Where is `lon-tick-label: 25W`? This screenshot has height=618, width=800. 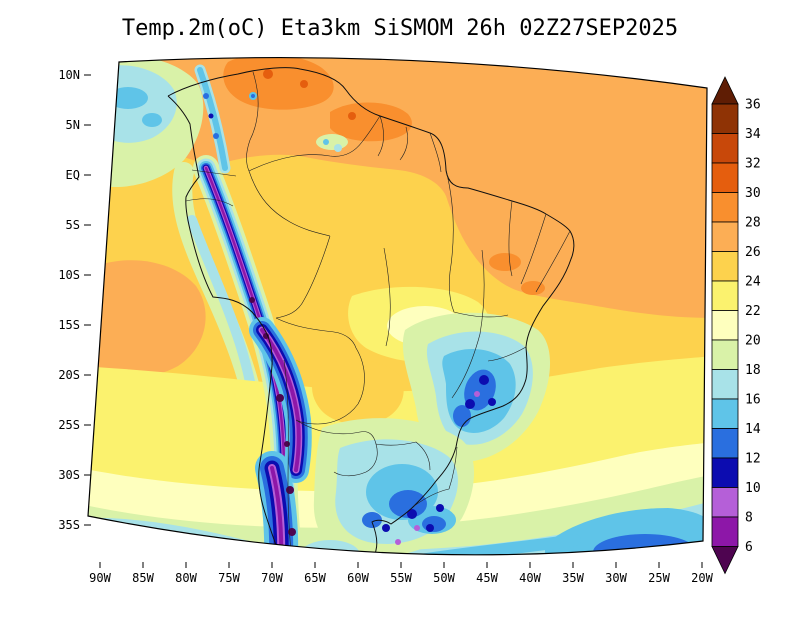
lon-tick-label: 25W is located at coordinates (659, 578).